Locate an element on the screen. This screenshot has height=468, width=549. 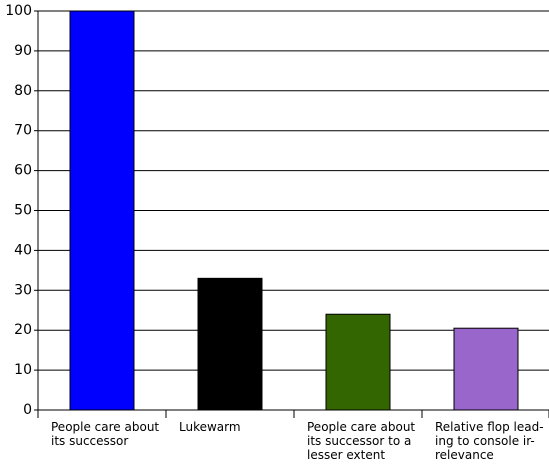
y-tick-label: 10 is located at coordinates (23, 370).